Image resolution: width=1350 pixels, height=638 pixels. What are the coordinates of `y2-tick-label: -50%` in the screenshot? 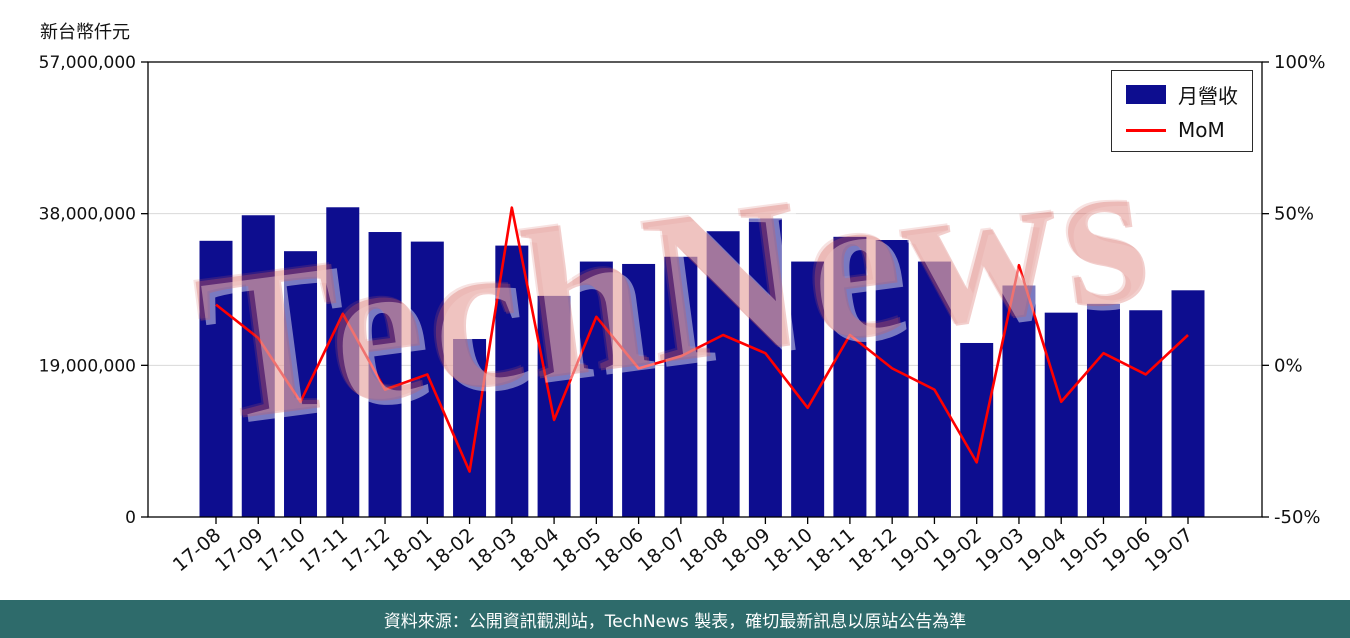 It's located at (1297, 517).